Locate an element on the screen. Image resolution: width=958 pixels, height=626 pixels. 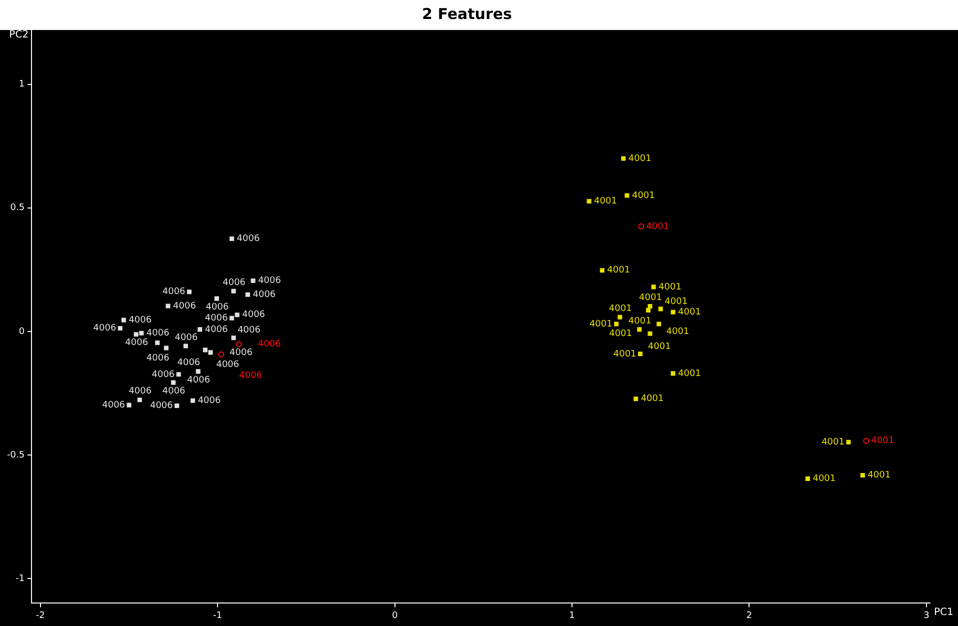
x-axis-title: PC1 is located at coordinates (944, 612).